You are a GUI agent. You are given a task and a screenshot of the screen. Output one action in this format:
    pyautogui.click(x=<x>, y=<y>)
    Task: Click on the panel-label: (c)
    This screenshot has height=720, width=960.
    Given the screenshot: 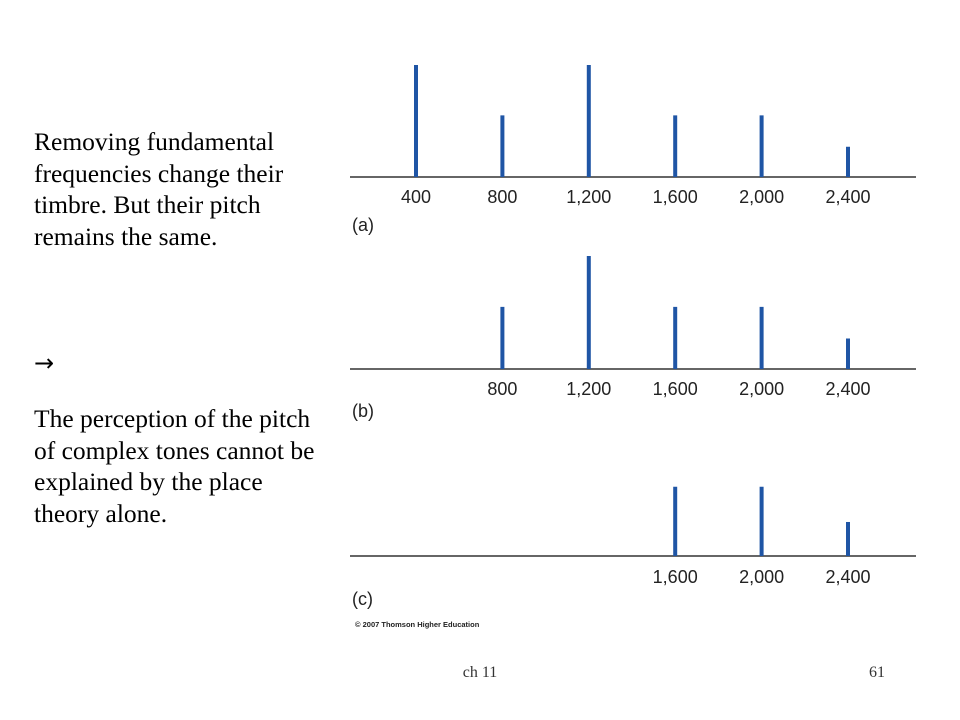 What is the action you would take?
    pyautogui.click(x=362, y=599)
    